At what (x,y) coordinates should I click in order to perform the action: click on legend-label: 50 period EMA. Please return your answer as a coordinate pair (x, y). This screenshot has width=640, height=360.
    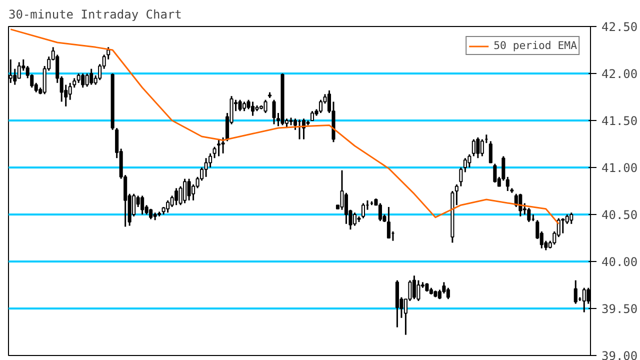
    Looking at the image, I should click on (535, 45).